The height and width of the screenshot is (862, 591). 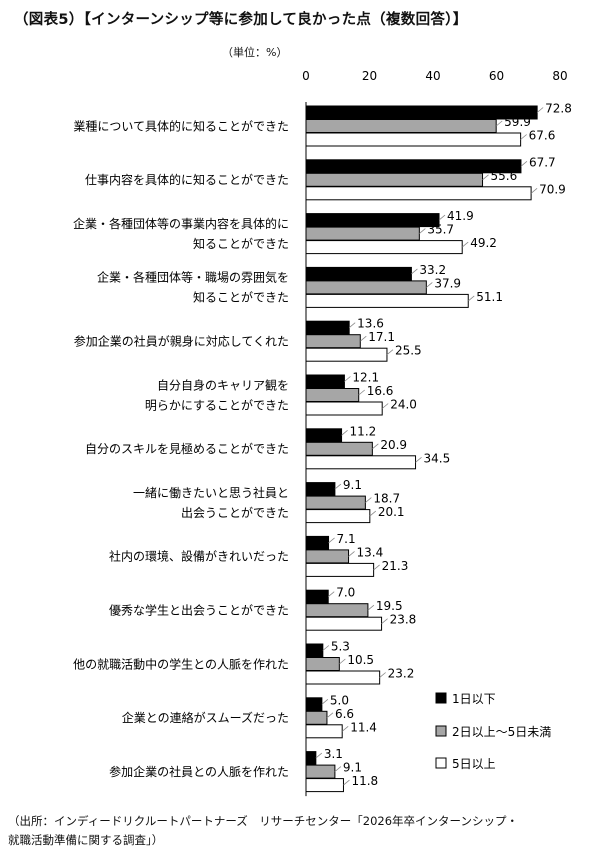 What do you see at coordinates (440, 230) in the screenshot?
I see `data-label: 35.7` at bounding box center [440, 230].